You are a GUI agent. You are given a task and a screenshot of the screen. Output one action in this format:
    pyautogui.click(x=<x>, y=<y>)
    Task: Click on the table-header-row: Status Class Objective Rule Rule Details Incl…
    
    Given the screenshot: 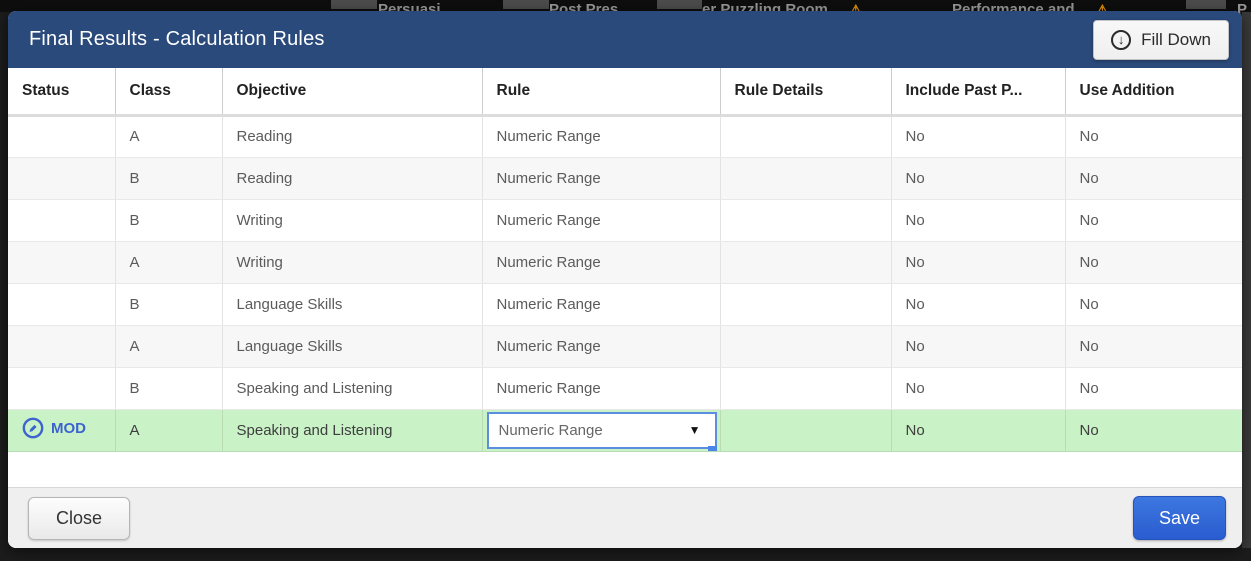 What is the action you would take?
    pyautogui.click(x=625, y=92)
    